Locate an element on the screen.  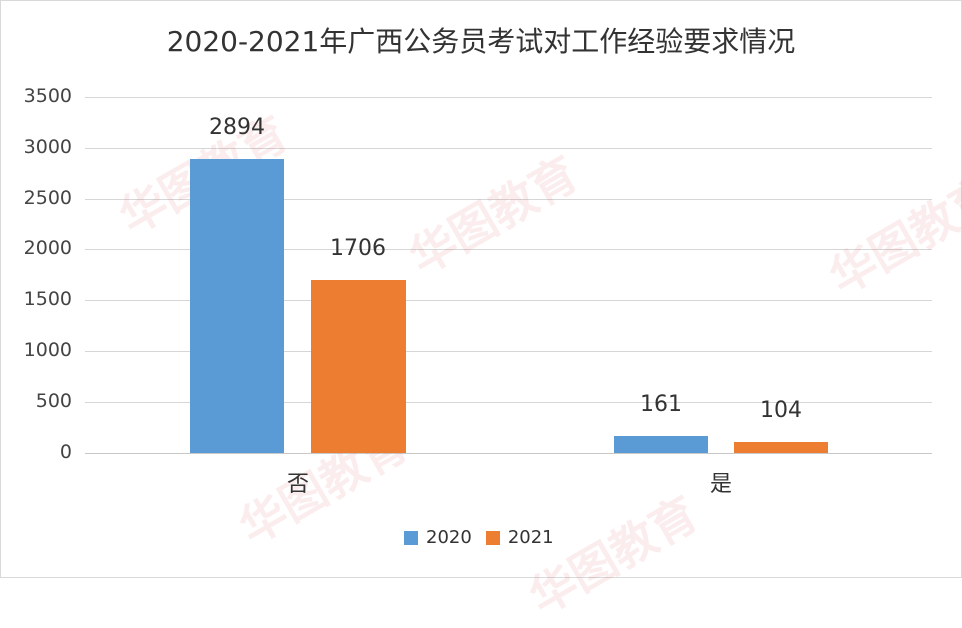
gridline-2000 is located at coordinates (508, 249).